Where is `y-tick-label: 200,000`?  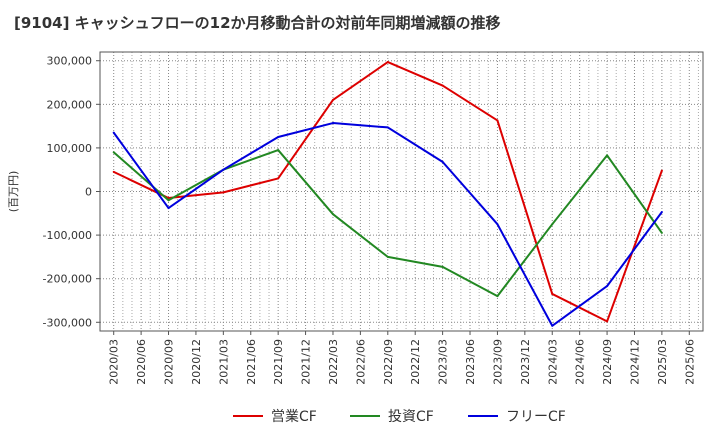 y-tick-label: 200,000 is located at coordinates (70, 104).